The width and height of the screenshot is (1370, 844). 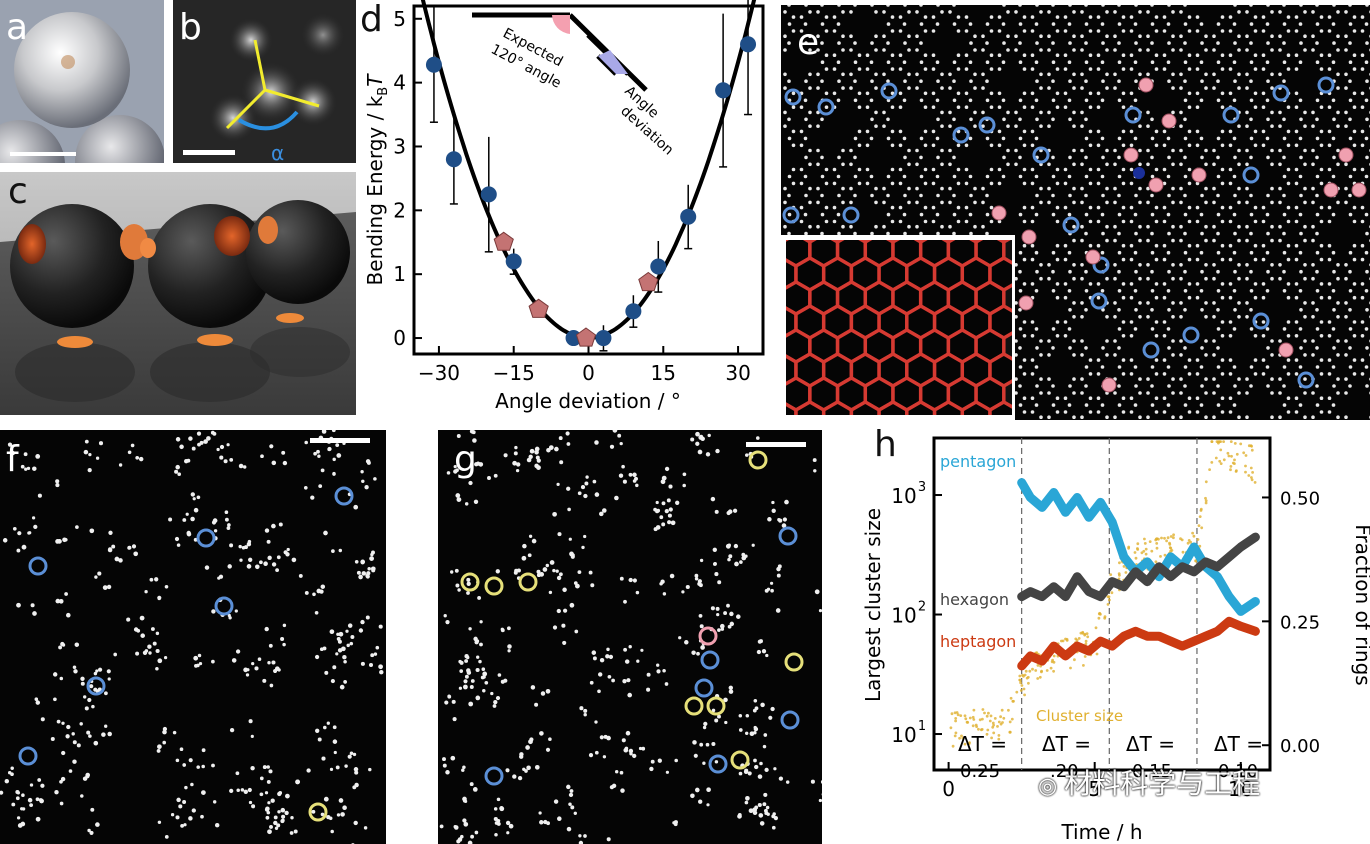 What do you see at coordinates (1110, 757) in the screenshot?
I see `delta-t-labels: ΔT = 0.25 ΔT = .20 ΔT = 0.15 ΔT = 0.10` at bounding box center [1110, 757].